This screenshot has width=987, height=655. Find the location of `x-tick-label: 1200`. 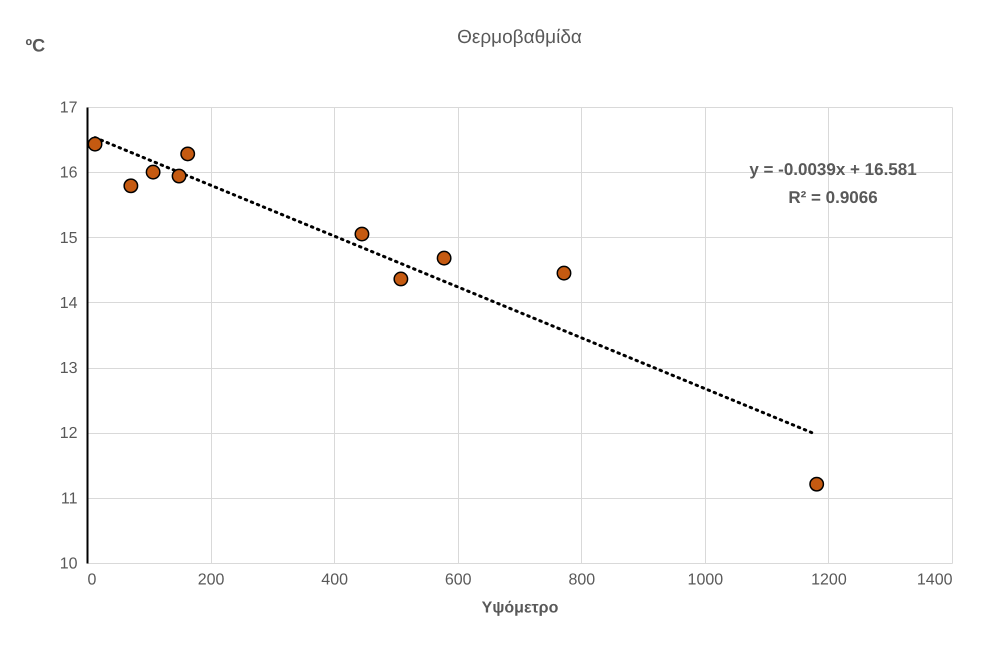

x-tick-label: 1200 is located at coordinates (829, 580).